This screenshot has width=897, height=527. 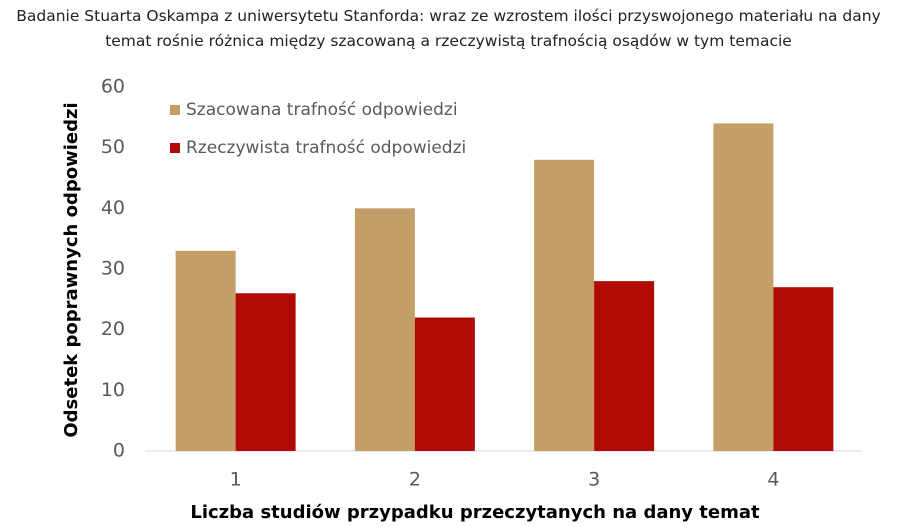 What do you see at coordinates (113, 329) in the screenshot?
I see `y-tick-label: 20` at bounding box center [113, 329].